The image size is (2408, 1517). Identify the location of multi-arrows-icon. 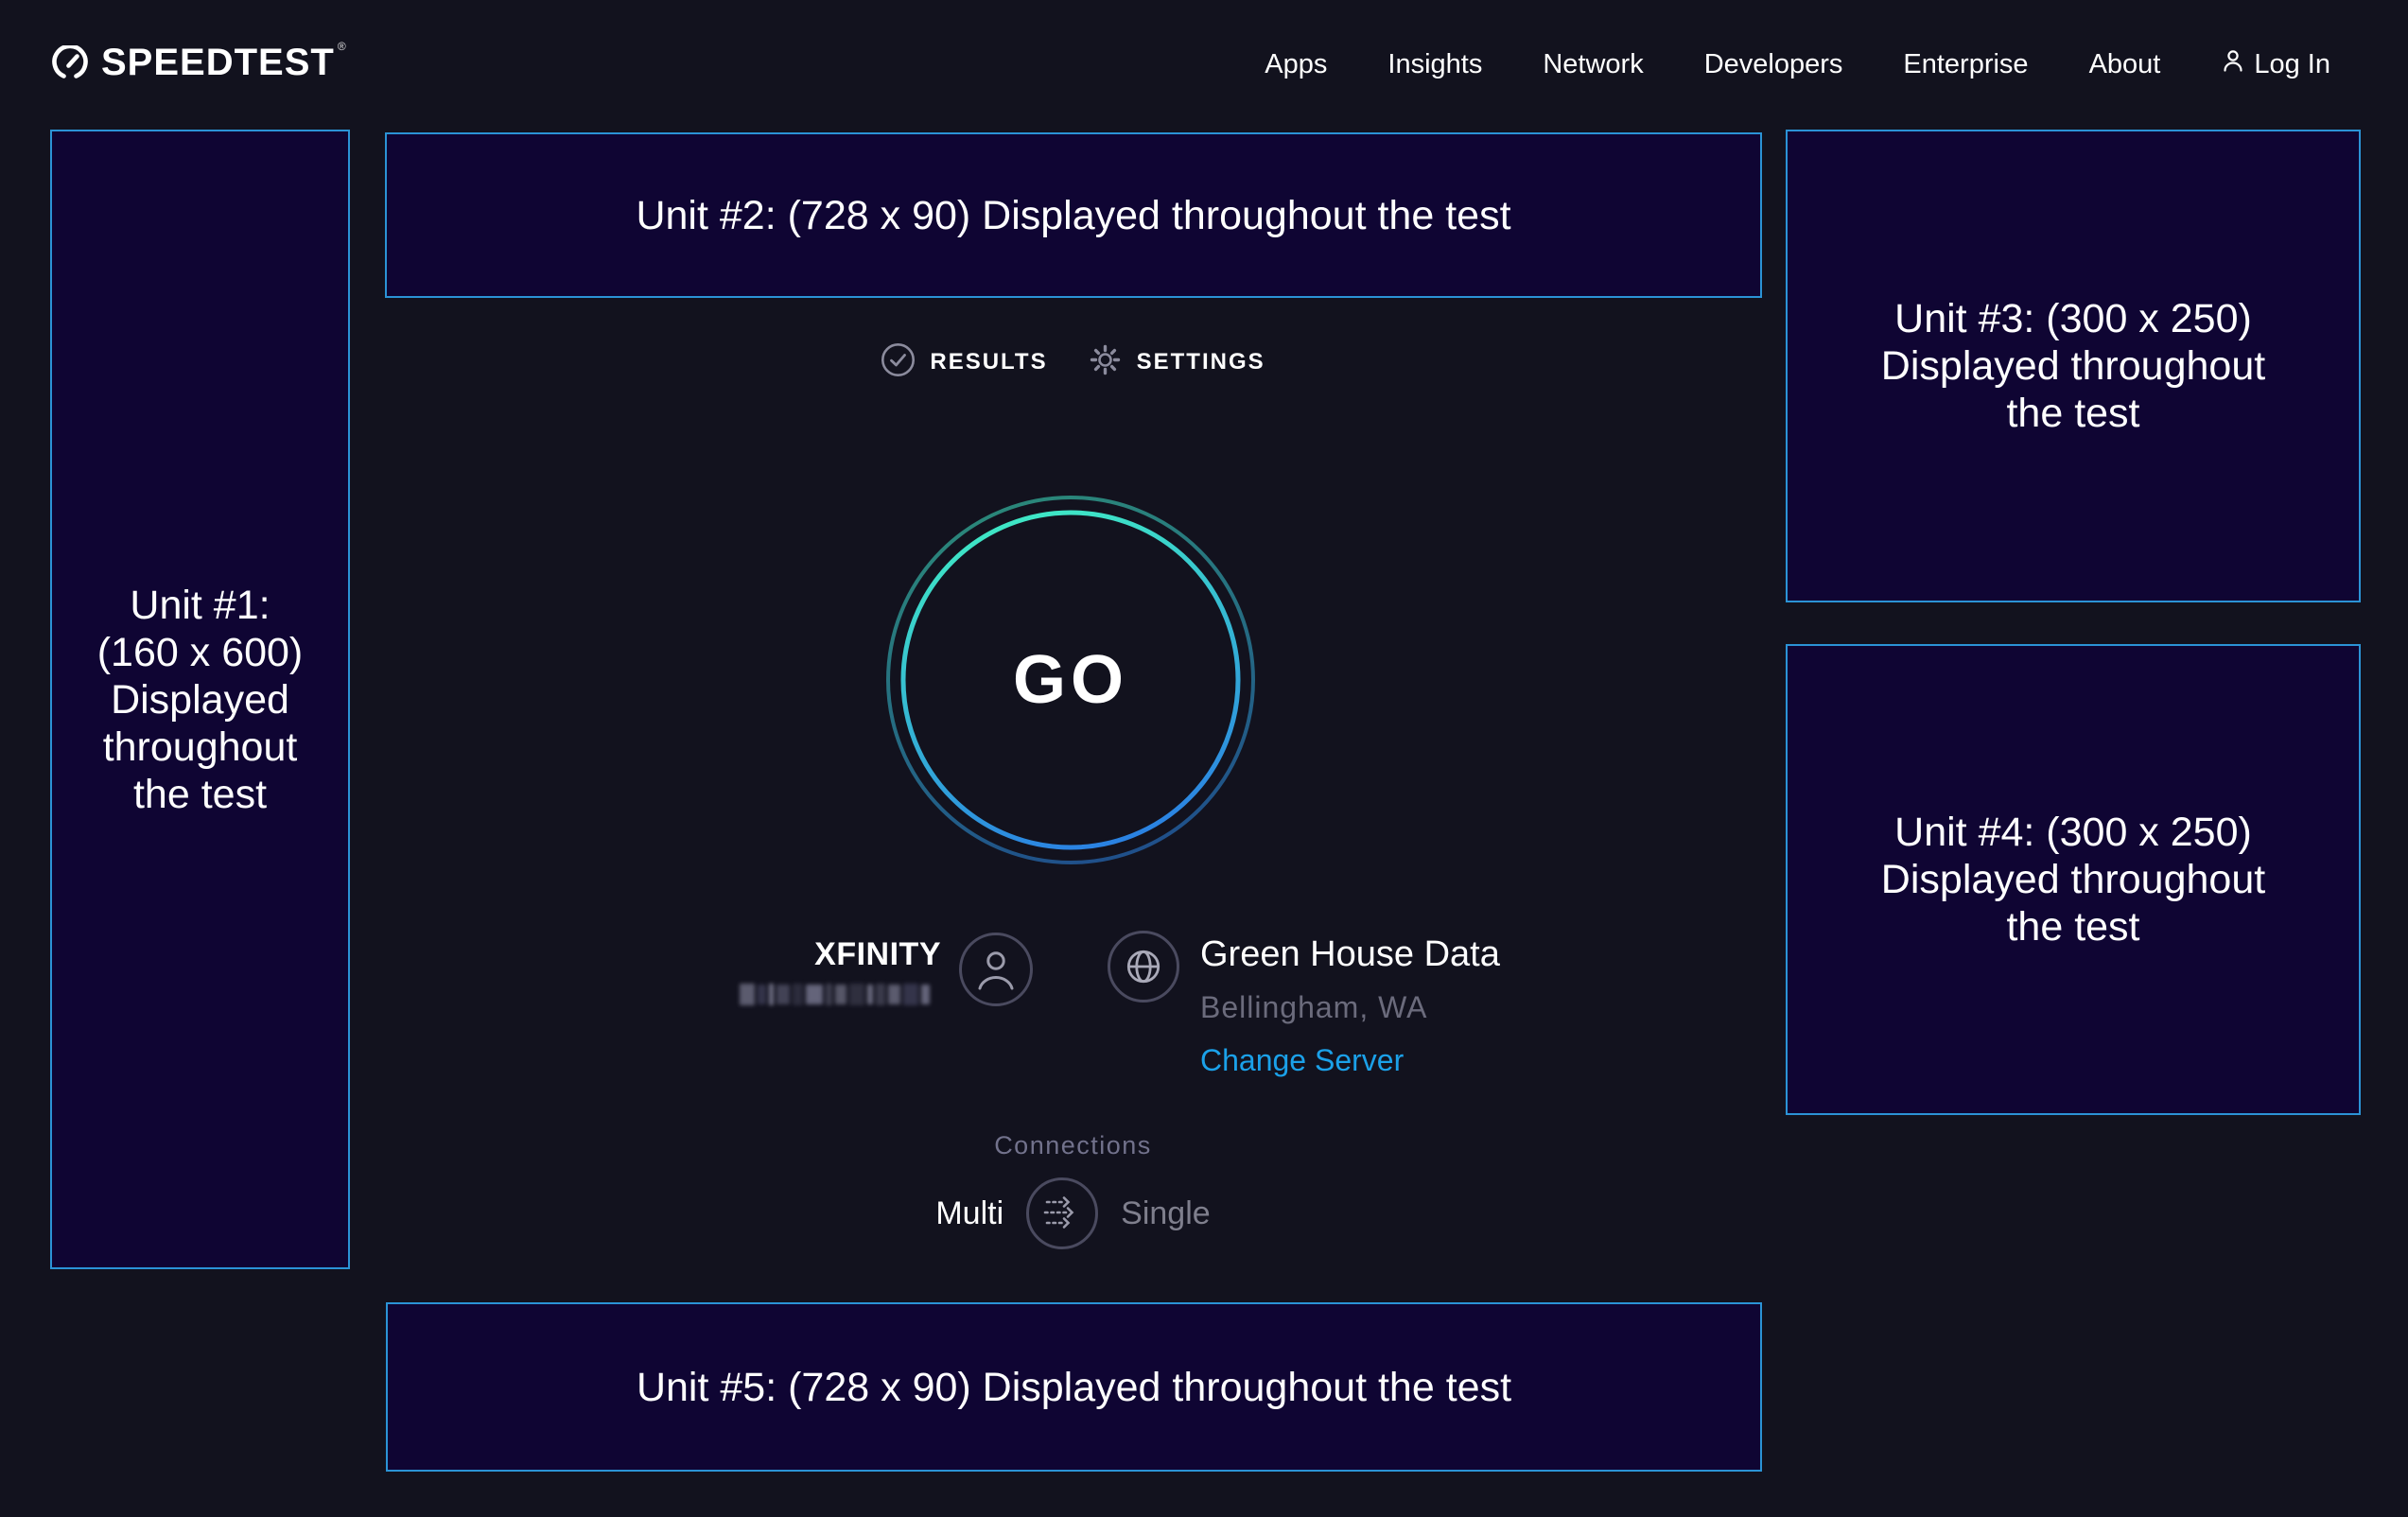
(1062, 1214).